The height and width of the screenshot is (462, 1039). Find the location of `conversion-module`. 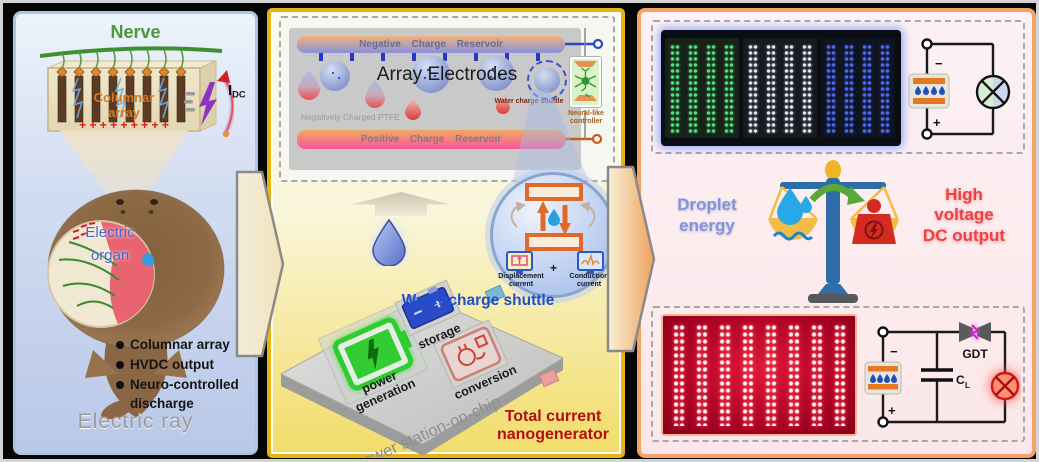

conversion-module is located at coordinates (471, 354).